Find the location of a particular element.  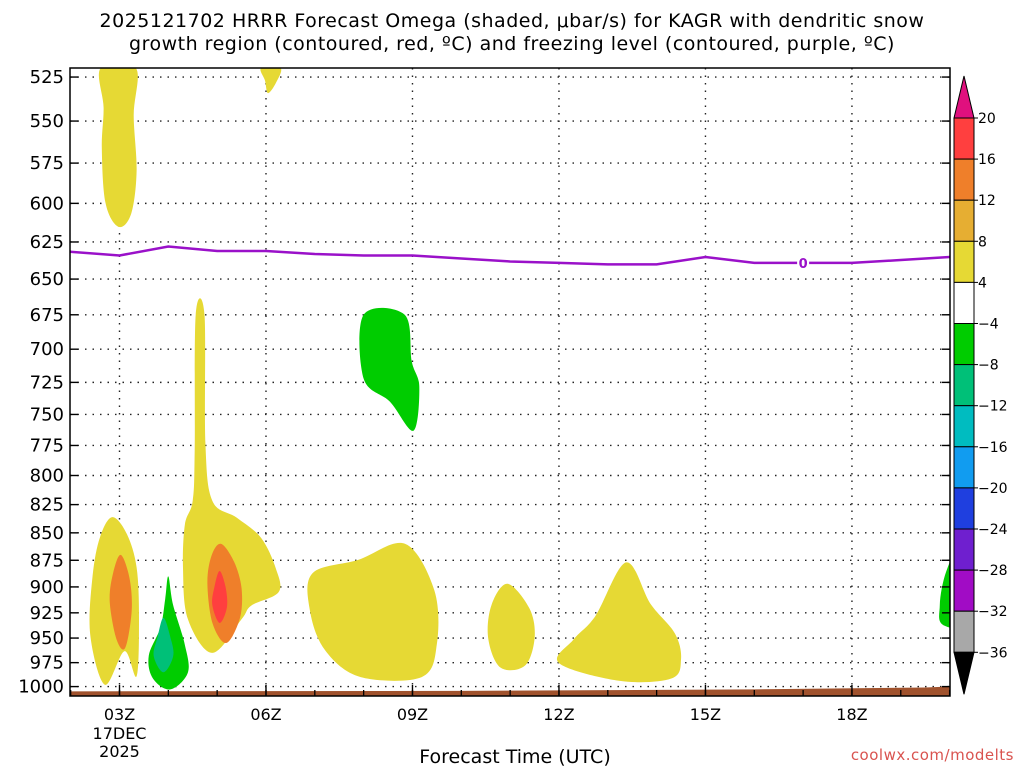

y-tick-label: 950 is located at coordinates (47, 638).